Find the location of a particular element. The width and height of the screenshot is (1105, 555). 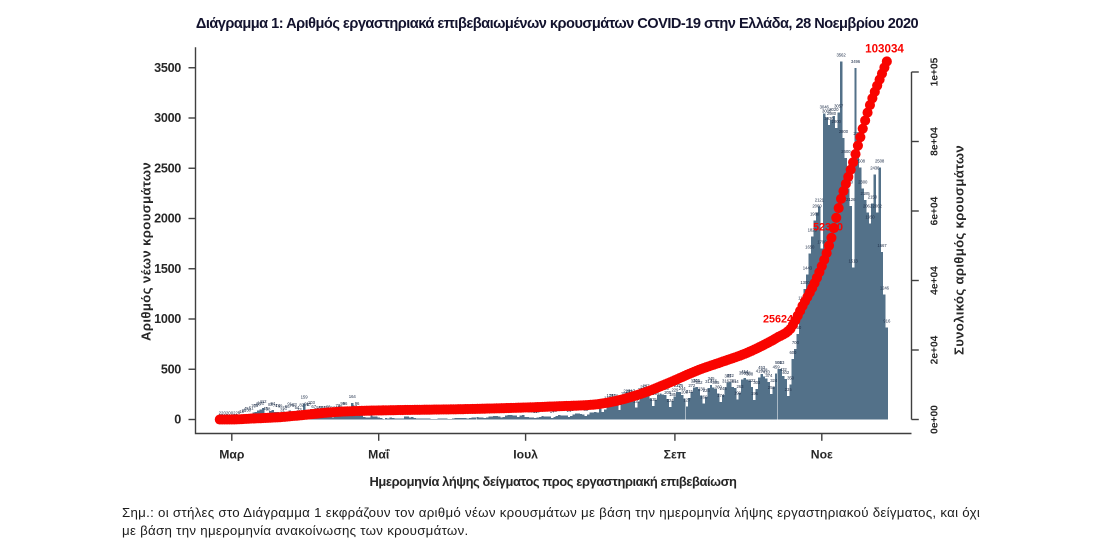

svg-text: 6e+04 is located at coordinates (935, 210).